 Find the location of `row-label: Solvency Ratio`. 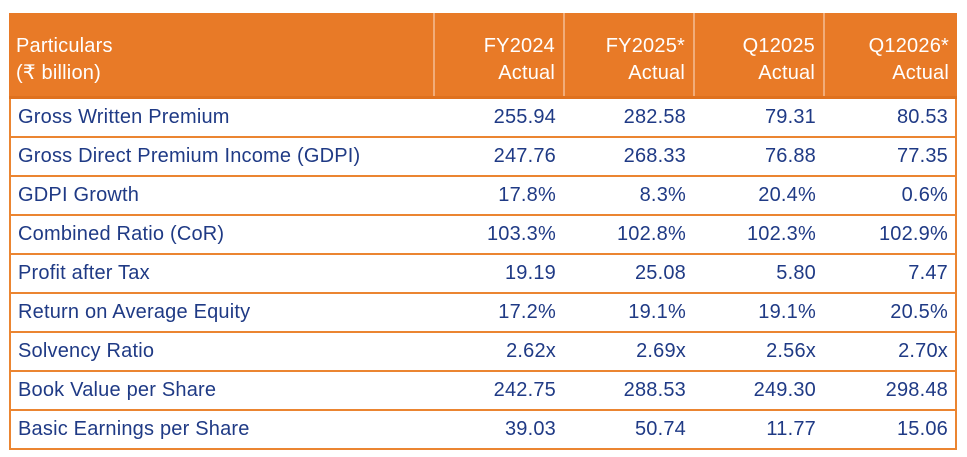

row-label: Solvency Ratio is located at coordinates (86, 351).